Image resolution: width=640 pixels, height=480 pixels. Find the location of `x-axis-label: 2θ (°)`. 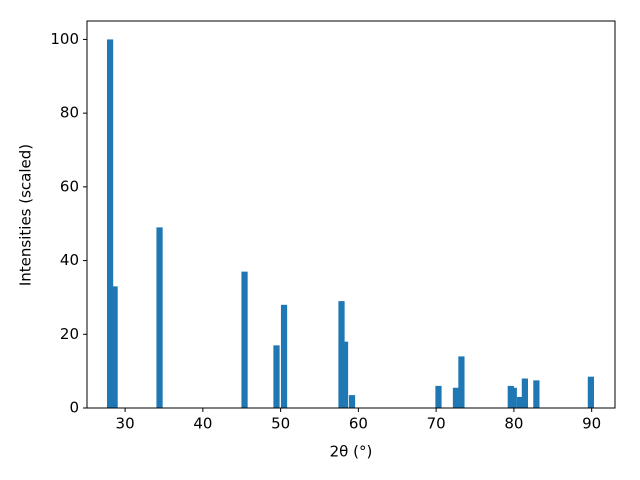

x-axis-label: 2θ (°) is located at coordinates (351, 452).